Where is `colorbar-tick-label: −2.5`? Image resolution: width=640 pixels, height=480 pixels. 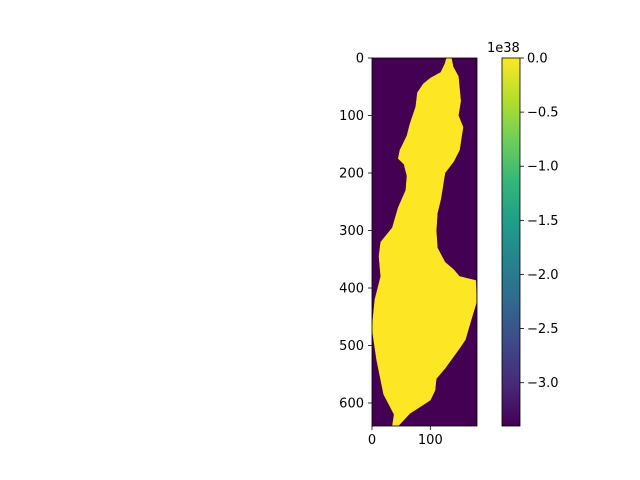
colorbar-tick-label: −2.5 is located at coordinates (543, 329).